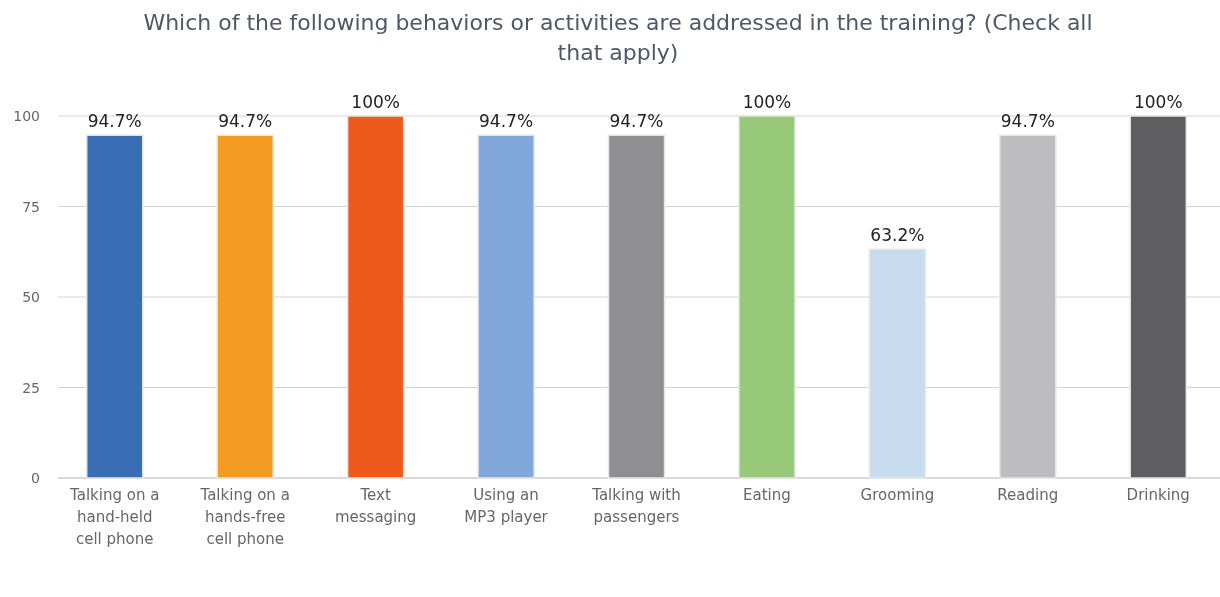 The image size is (1220, 597). I want to click on chart-title: Which of the following behaviors or activities are addressed in the training? (Check all that apply), so click(618, 37).